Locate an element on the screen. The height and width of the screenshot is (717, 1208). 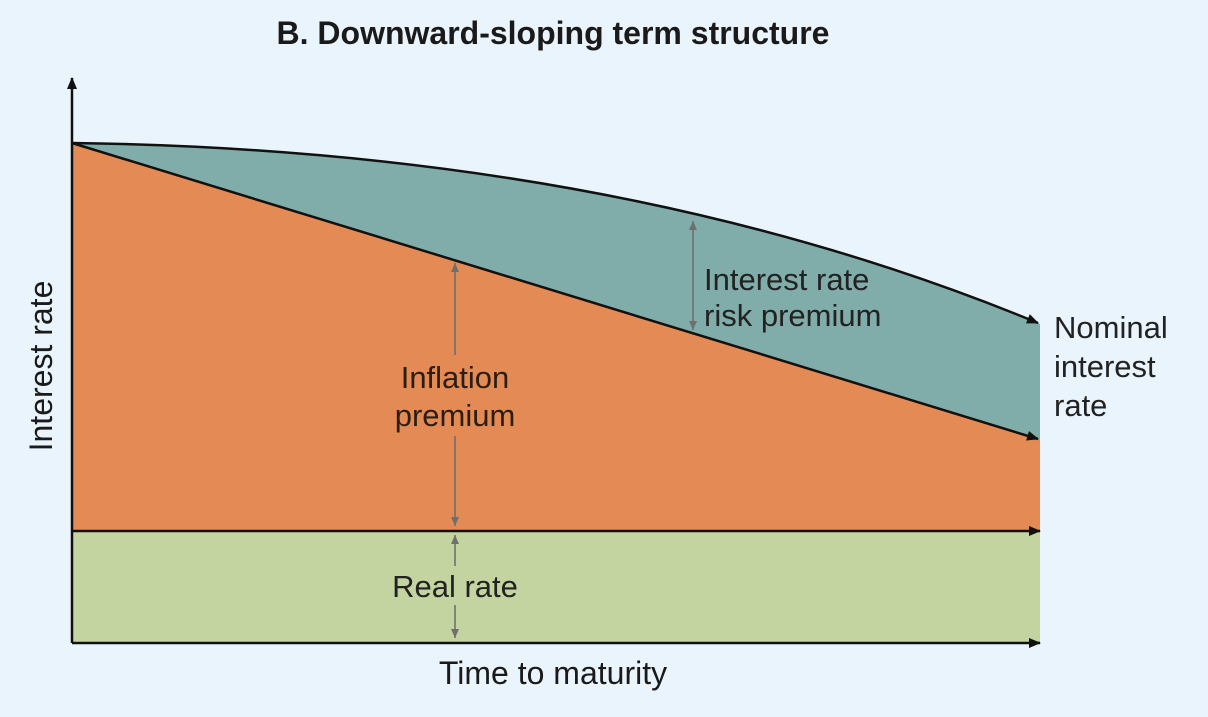
inflation-premium-label-line-2: premium is located at coordinates (455, 415).